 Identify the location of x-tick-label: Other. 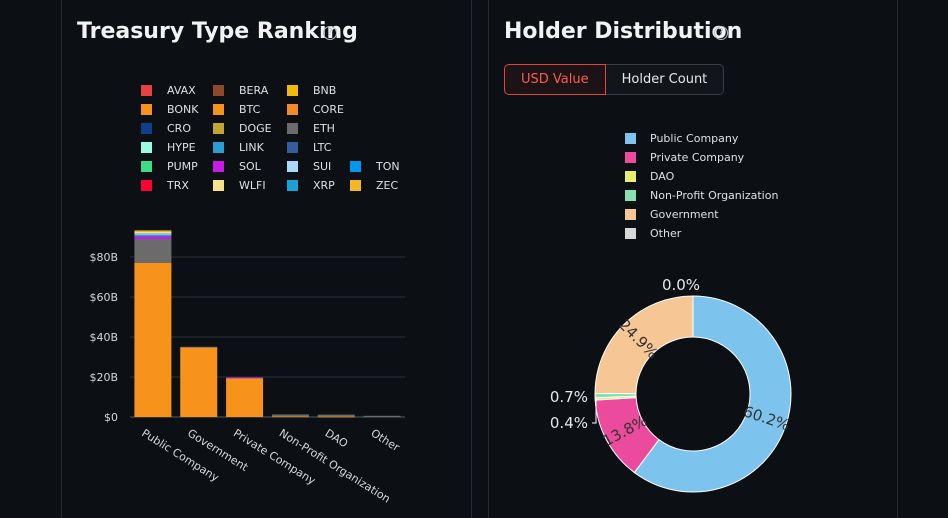
(385, 441).